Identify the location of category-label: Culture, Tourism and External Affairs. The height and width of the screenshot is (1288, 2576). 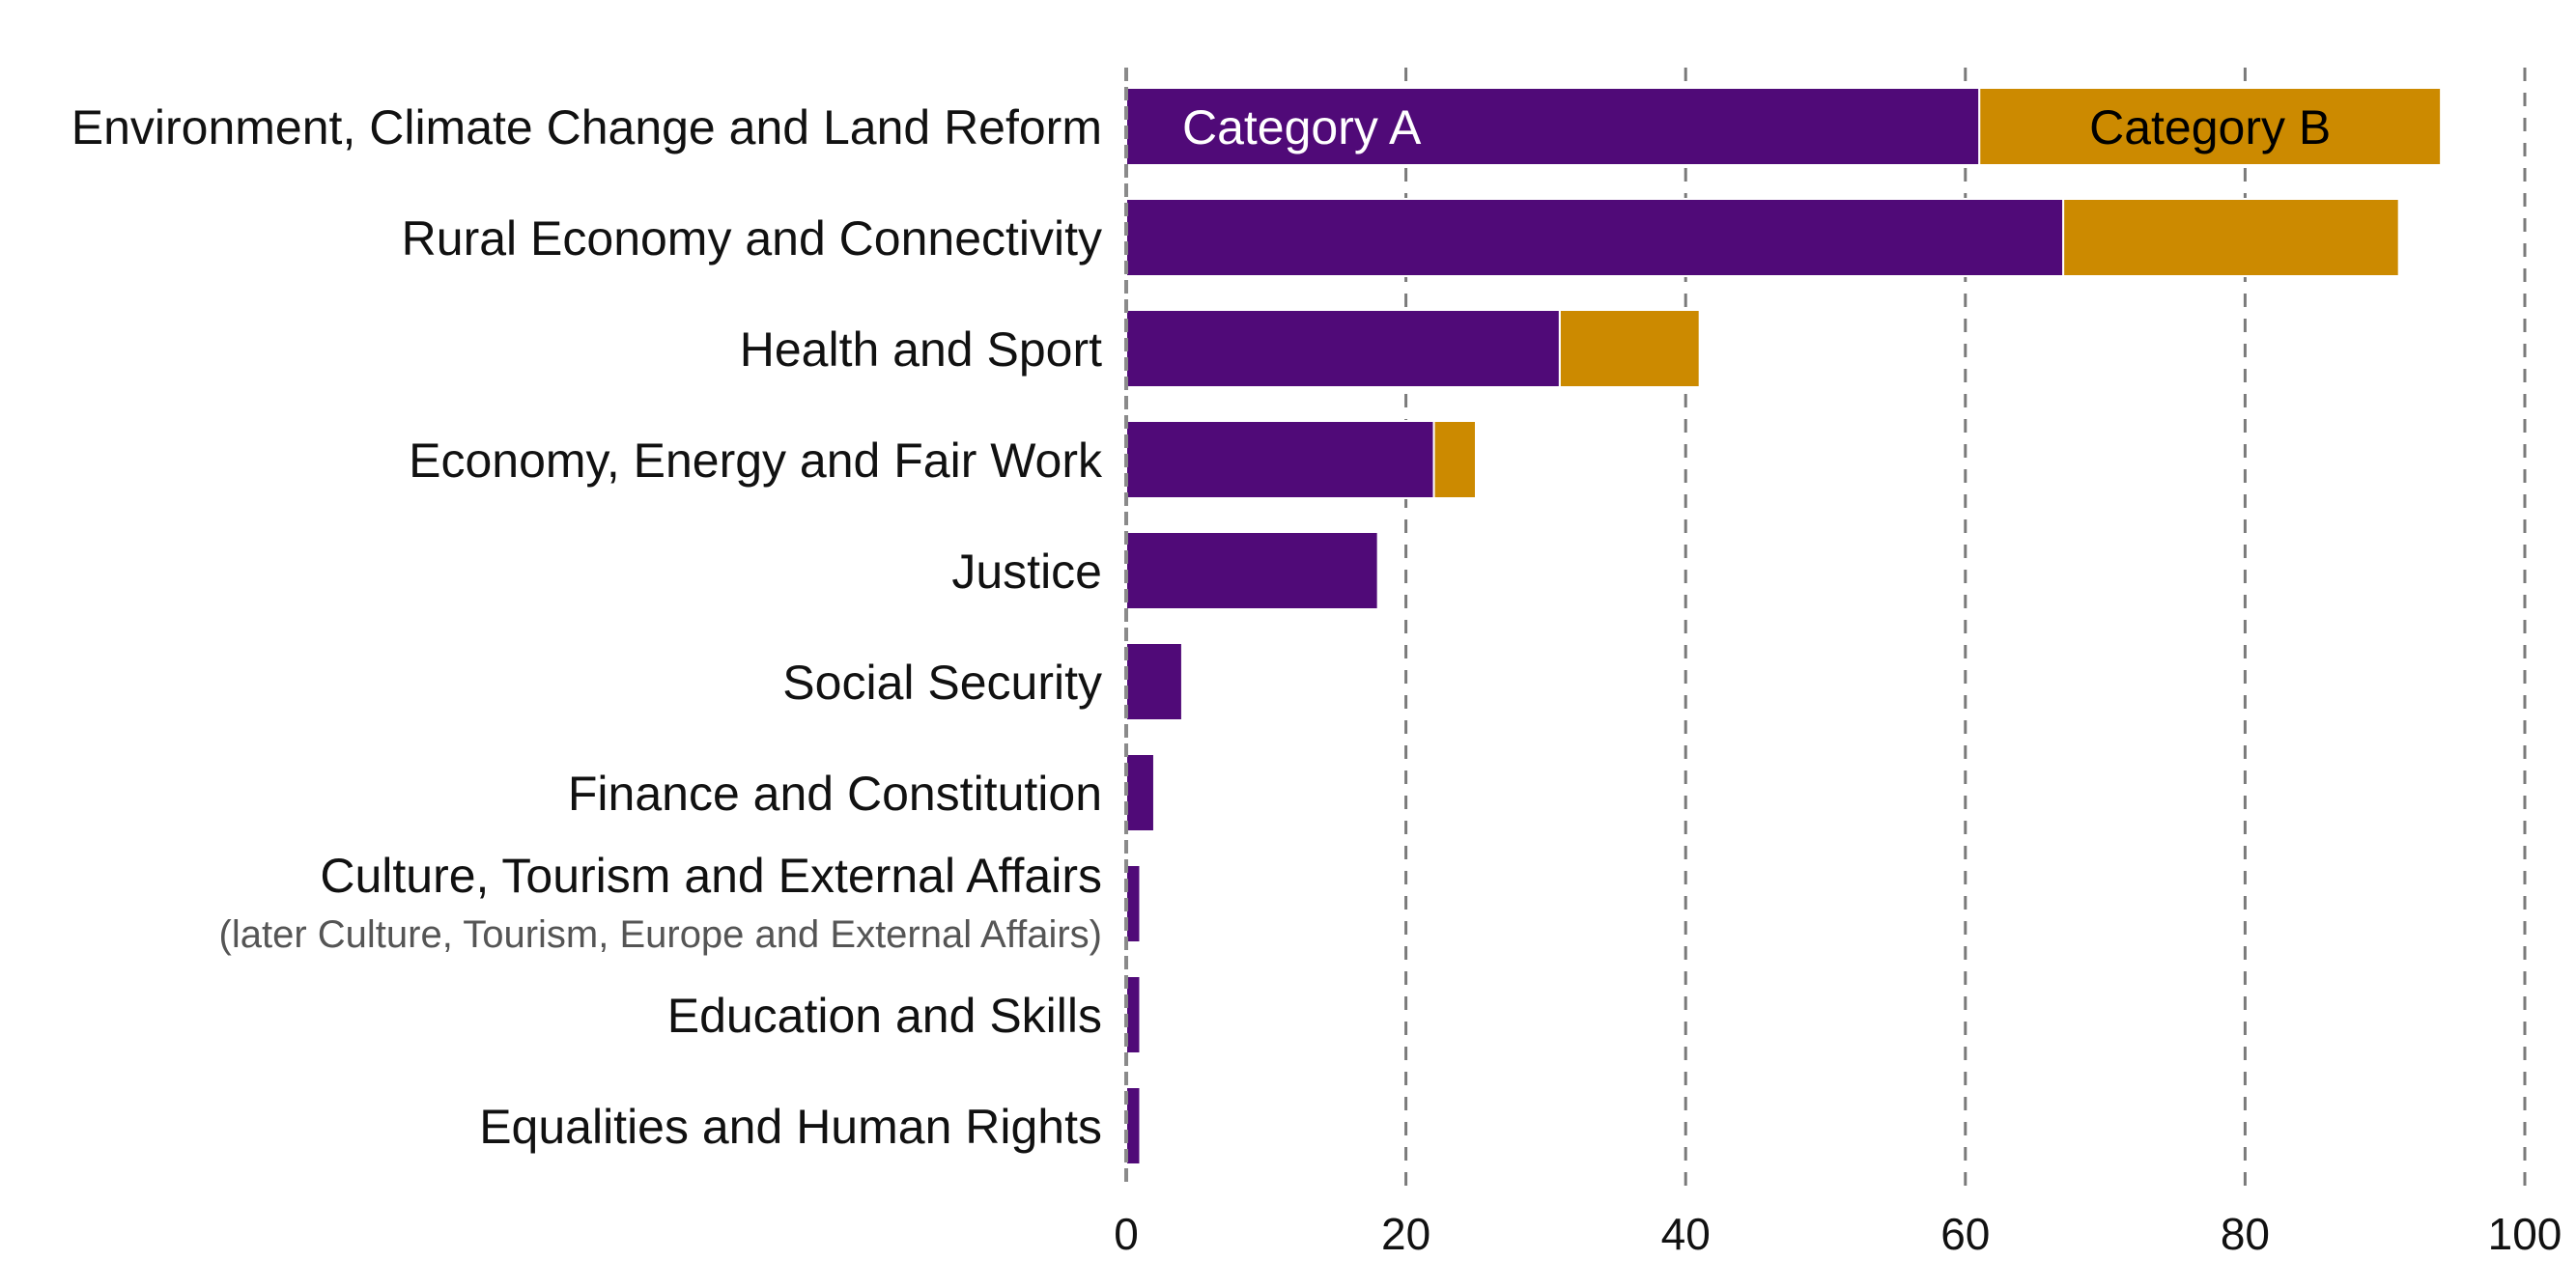
(711, 876).